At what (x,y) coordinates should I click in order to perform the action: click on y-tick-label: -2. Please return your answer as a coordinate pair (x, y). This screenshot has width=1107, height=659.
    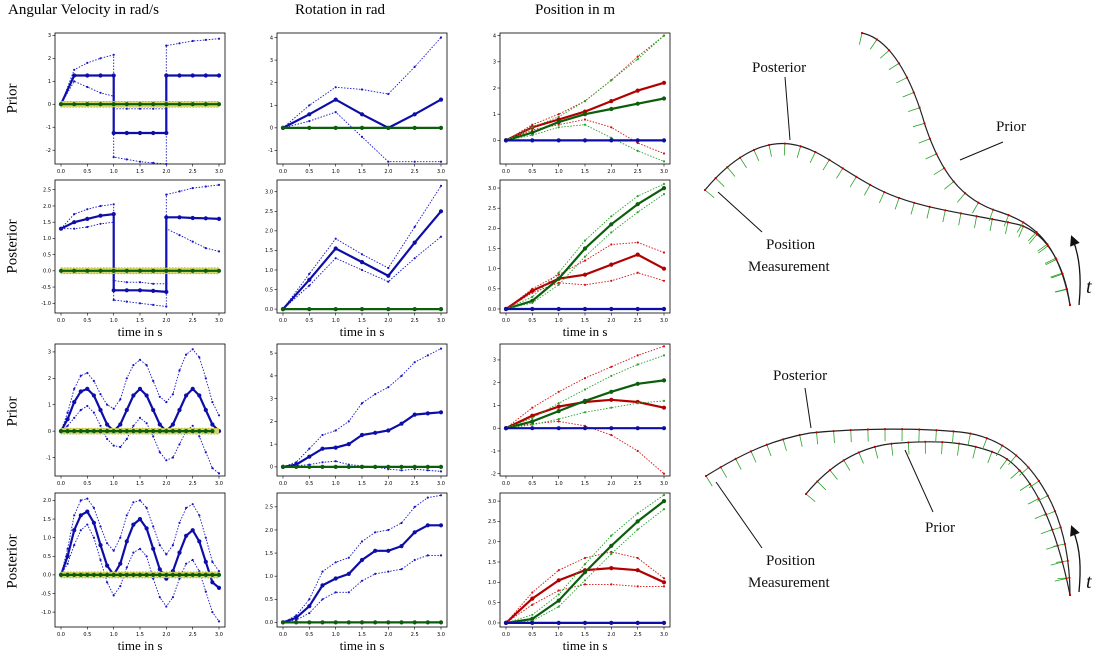
    Looking at the image, I should click on (48, 151).